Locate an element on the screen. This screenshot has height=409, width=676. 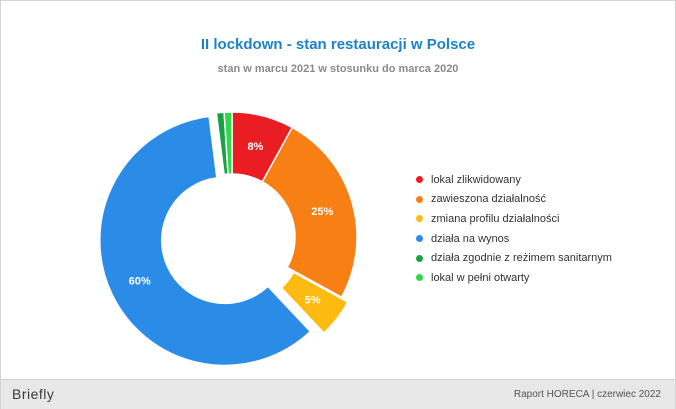
report-caption: Raport HORECA | czerwiec 2022 is located at coordinates (587, 394).